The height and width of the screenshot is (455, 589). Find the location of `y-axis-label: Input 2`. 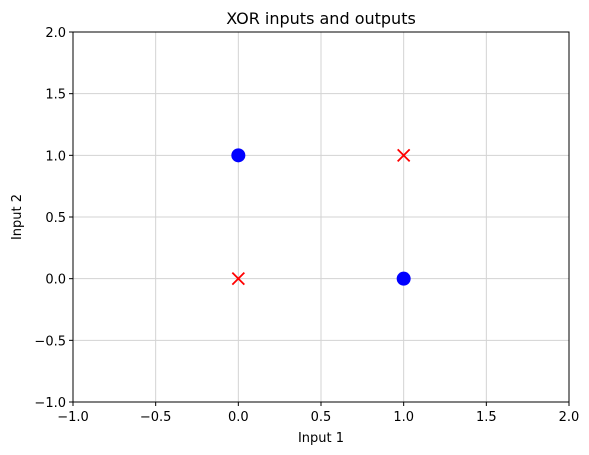

y-axis-label: Input 2 is located at coordinates (17, 217).